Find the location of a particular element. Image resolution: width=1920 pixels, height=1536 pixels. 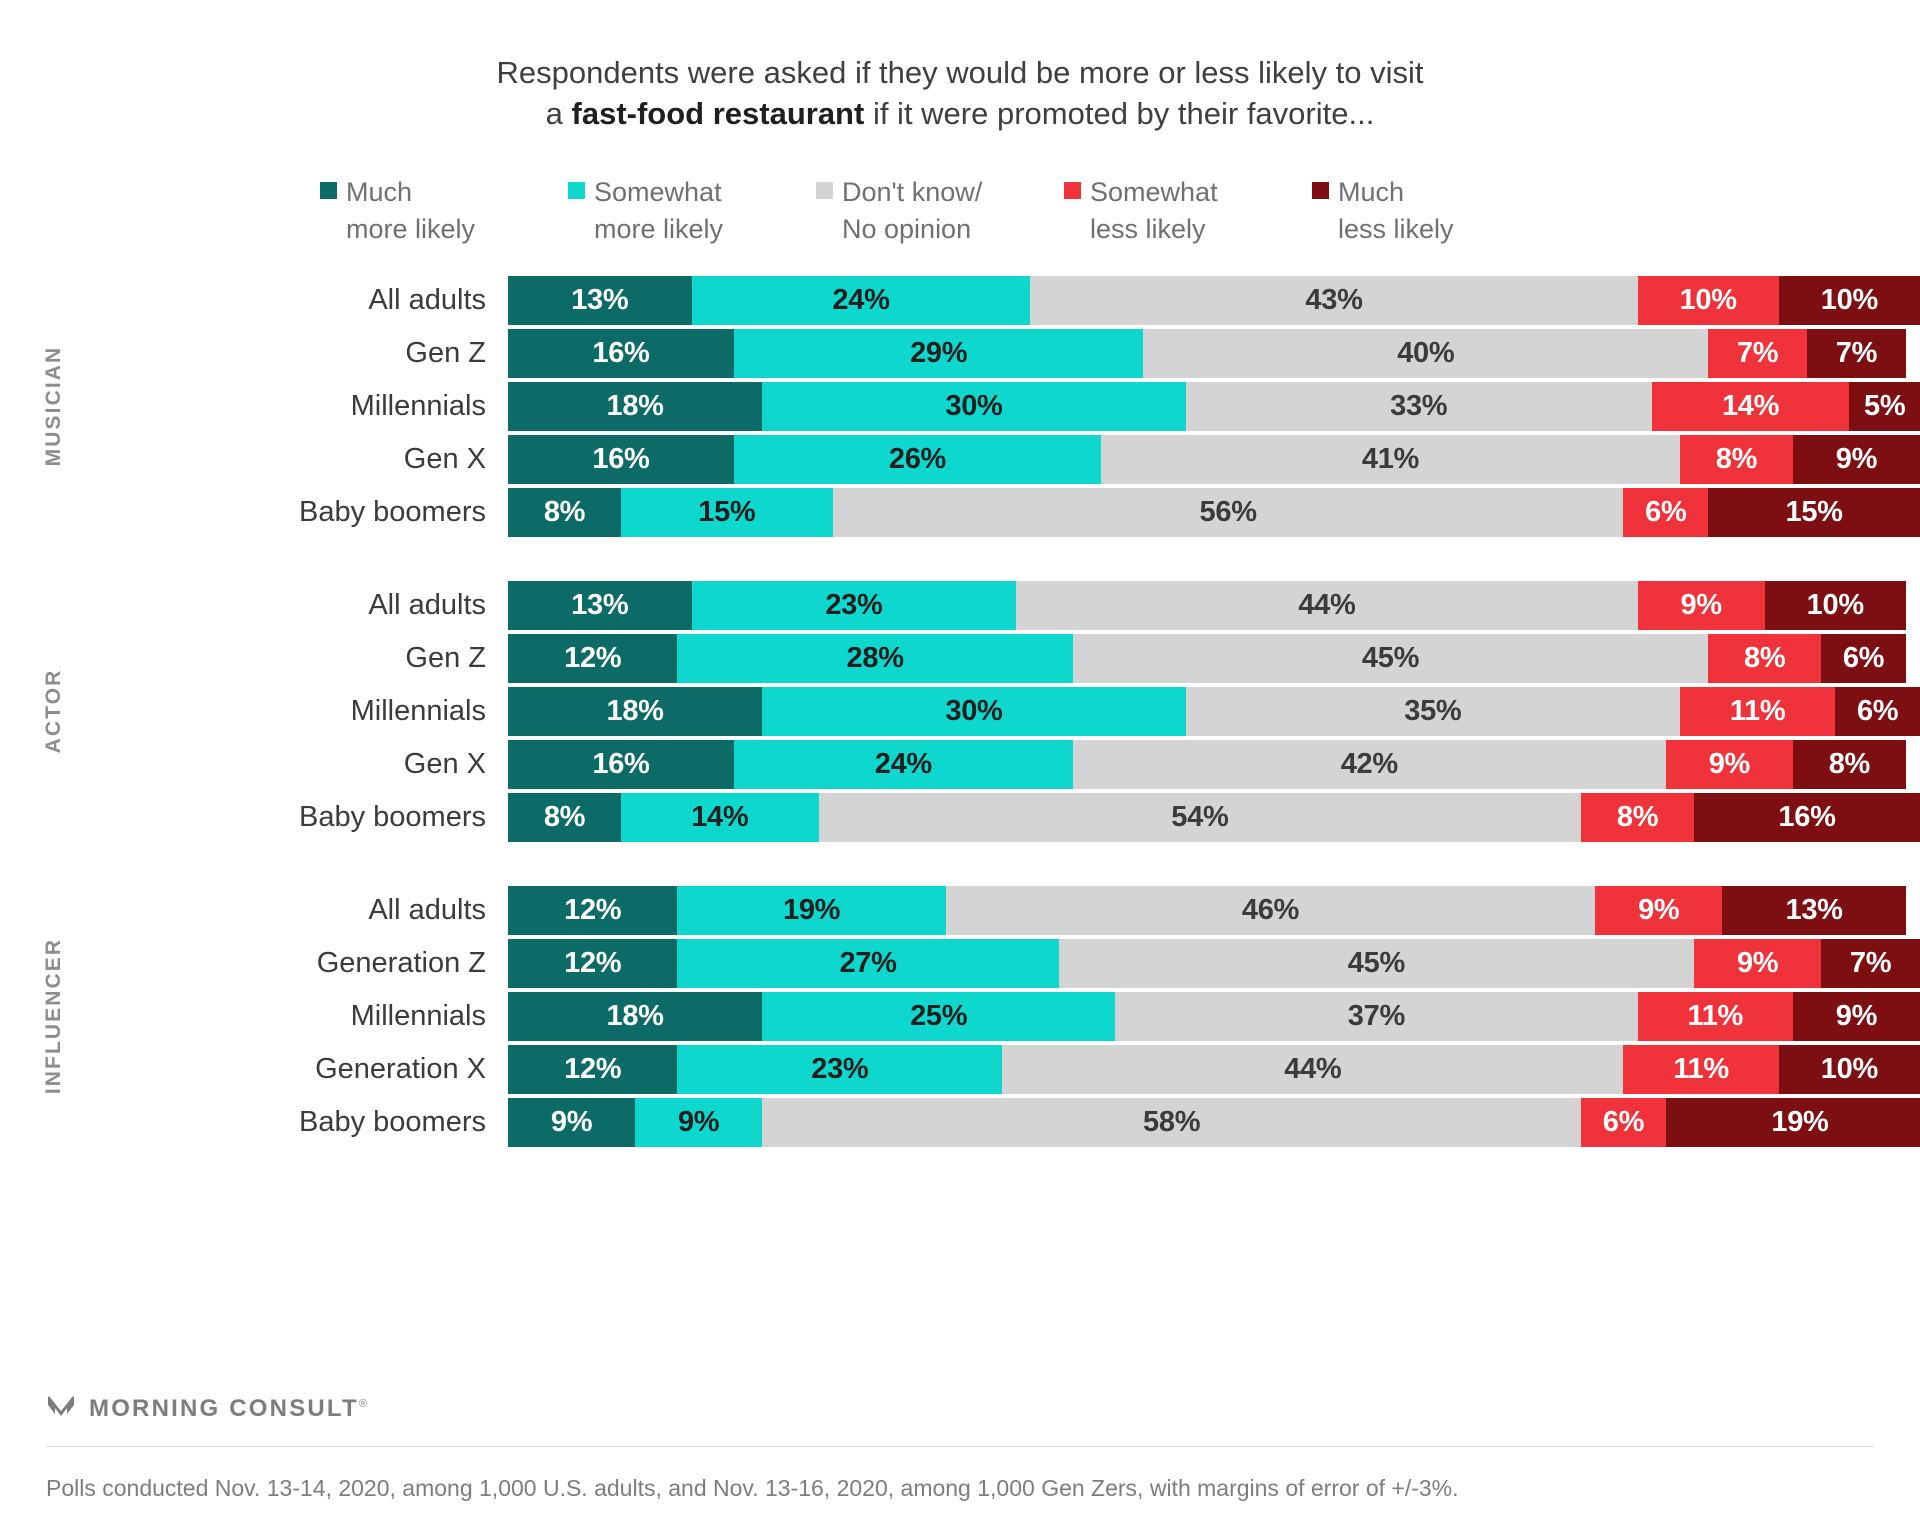

bar-segment-dont-know-no-opinion: 40% is located at coordinates (1426, 353).